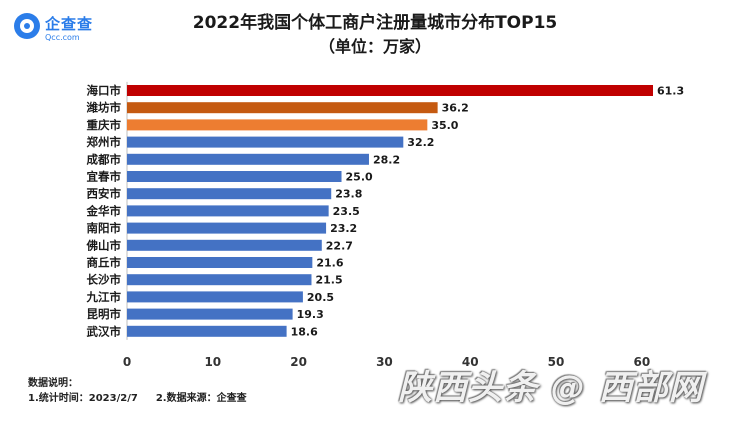 The height and width of the screenshot is (422, 750). I want to click on category-label: 商丘市, so click(104, 263).